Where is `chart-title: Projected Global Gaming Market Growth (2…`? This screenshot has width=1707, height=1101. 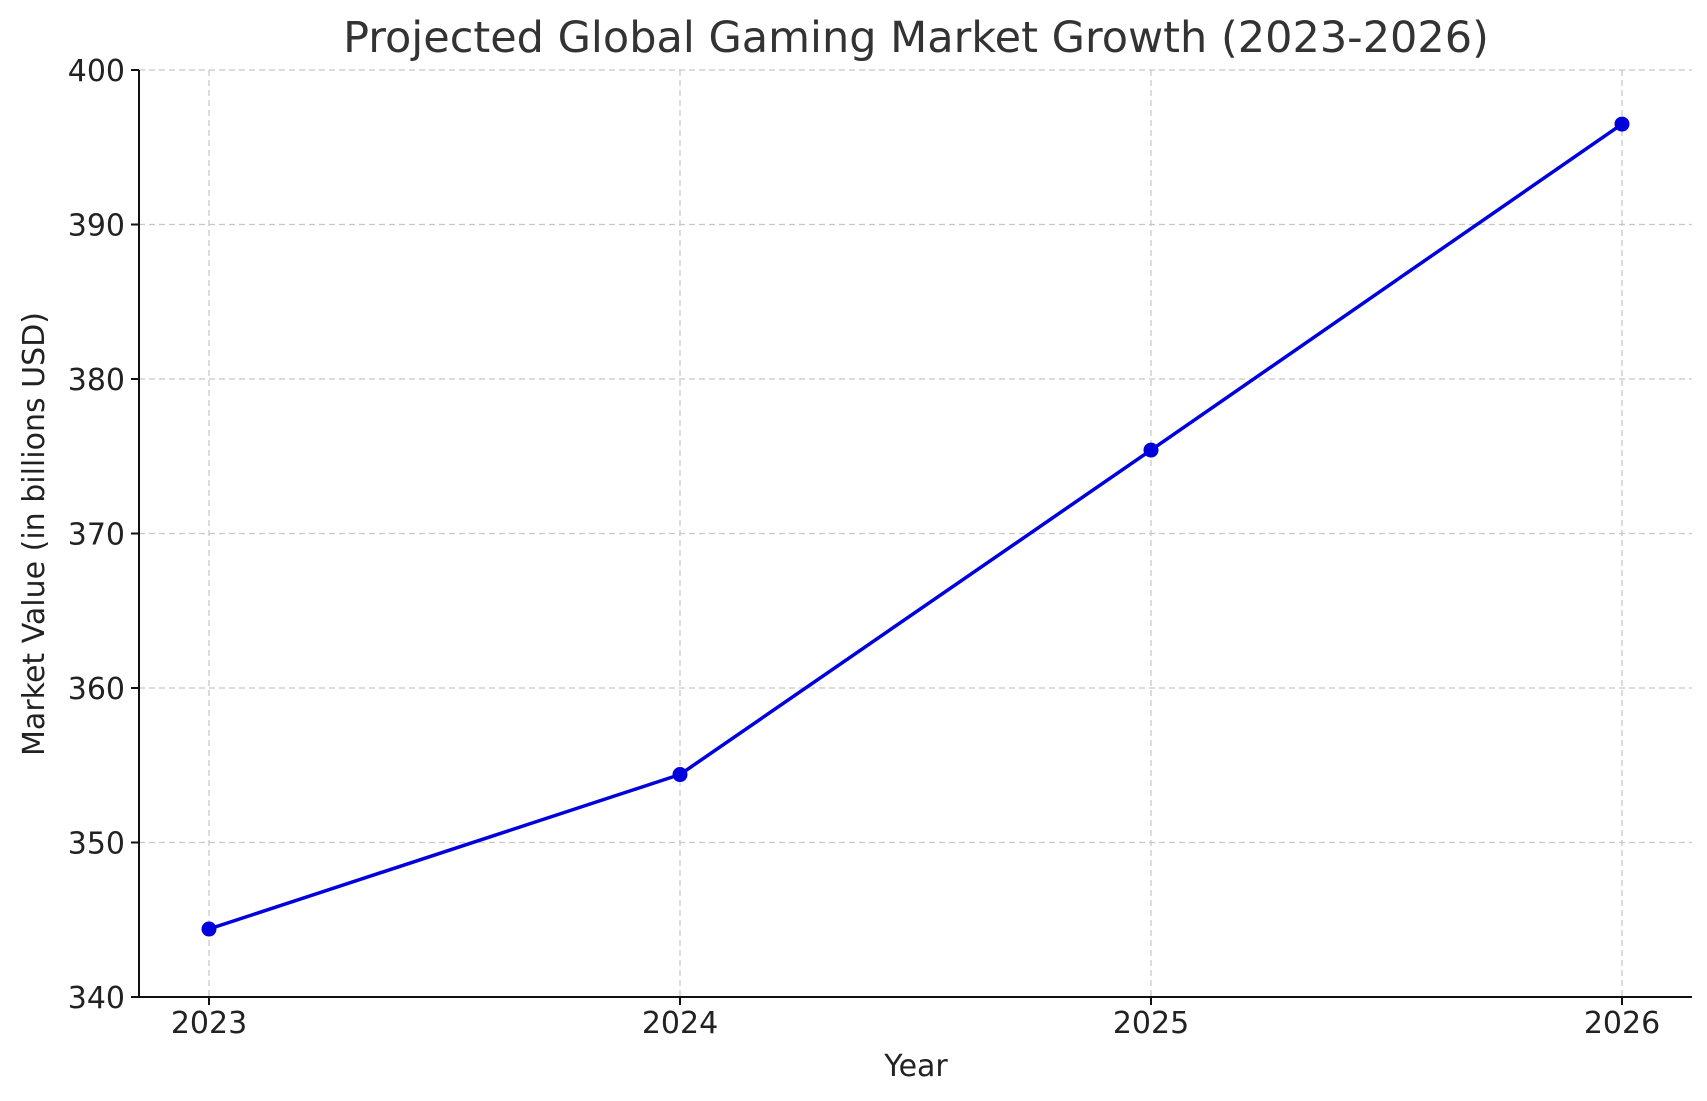 chart-title: Projected Global Gaming Market Growth (2… is located at coordinates (916, 38).